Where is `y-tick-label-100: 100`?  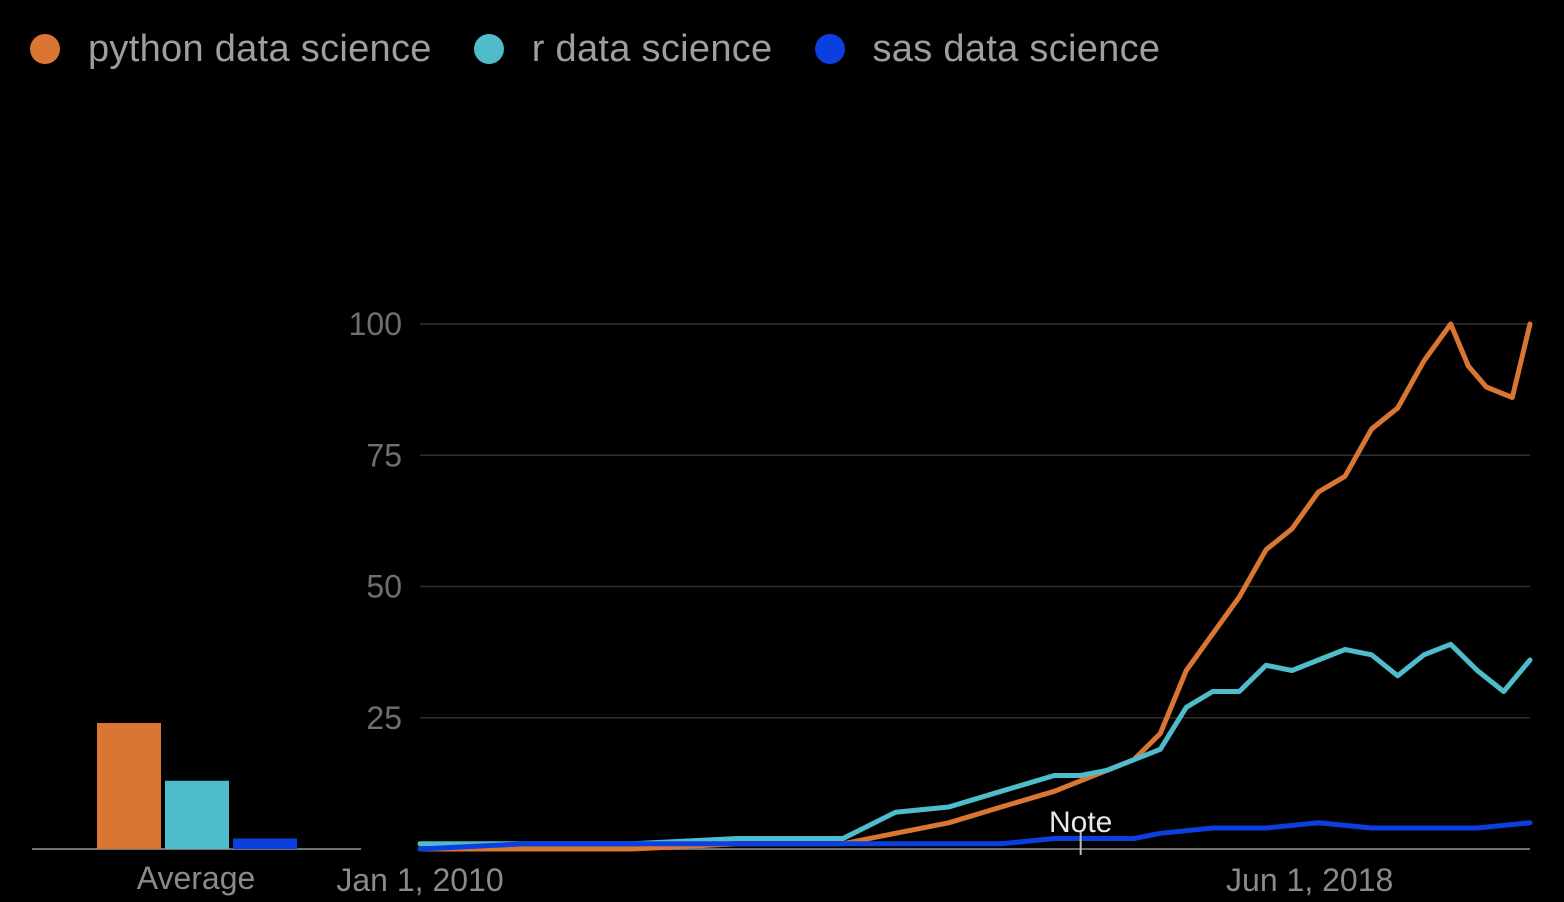 y-tick-label-100: 100 is located at coordinates (375, 324).